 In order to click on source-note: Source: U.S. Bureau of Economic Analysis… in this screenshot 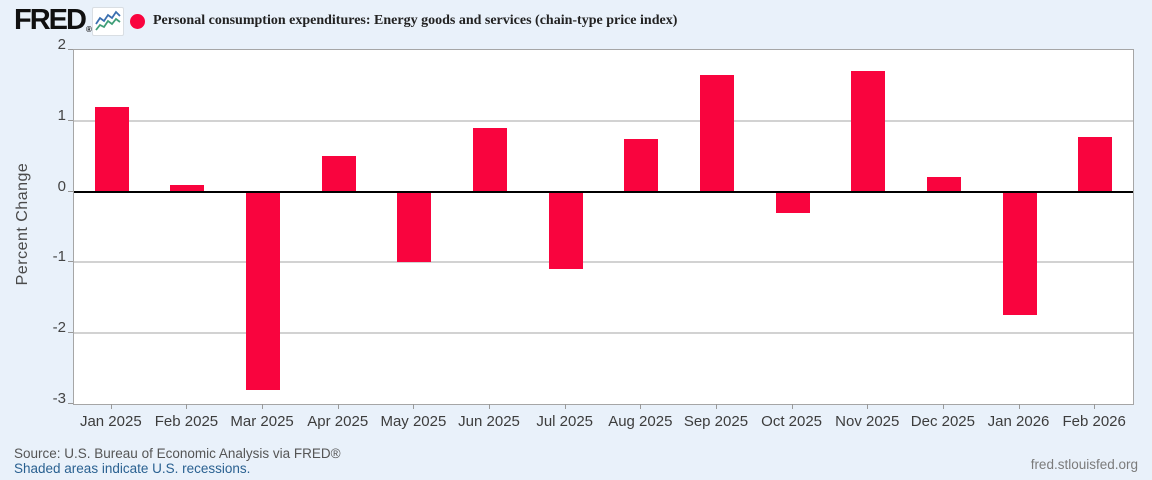, I will do `click(177, 453)`.